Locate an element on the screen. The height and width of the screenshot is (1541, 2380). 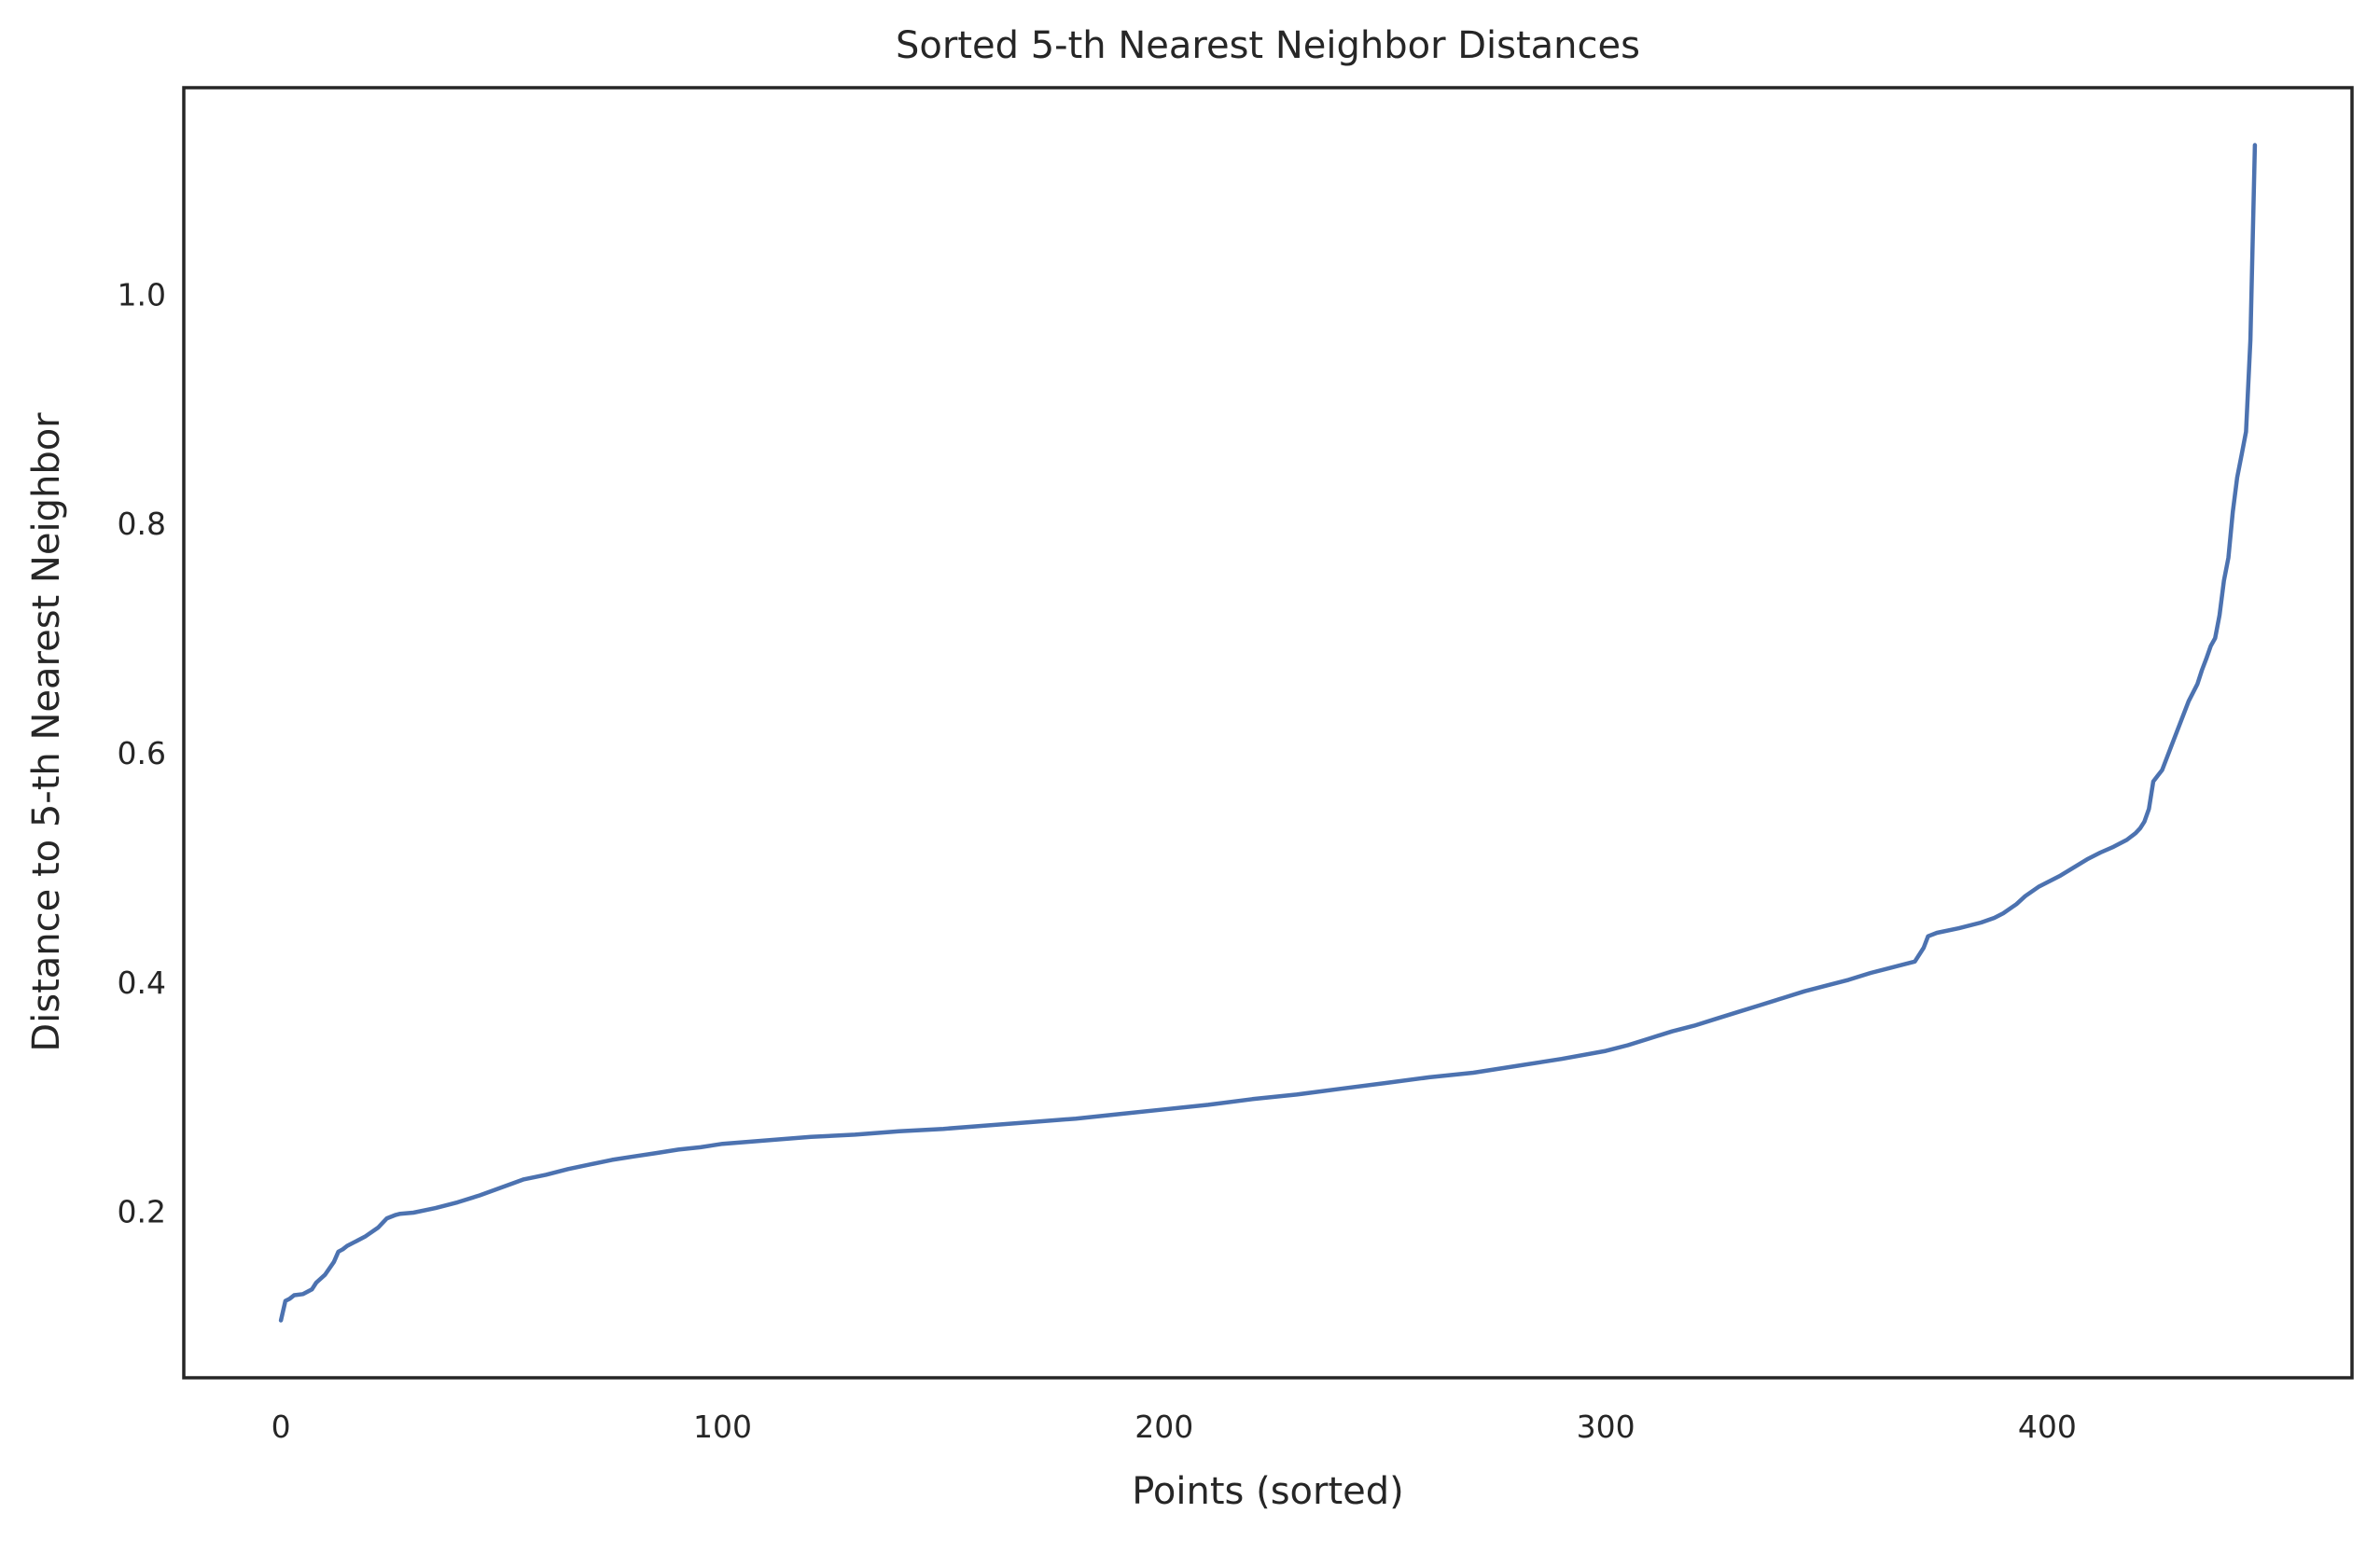
y-tick-label: 0.8 is located at coordinates (142, 524).